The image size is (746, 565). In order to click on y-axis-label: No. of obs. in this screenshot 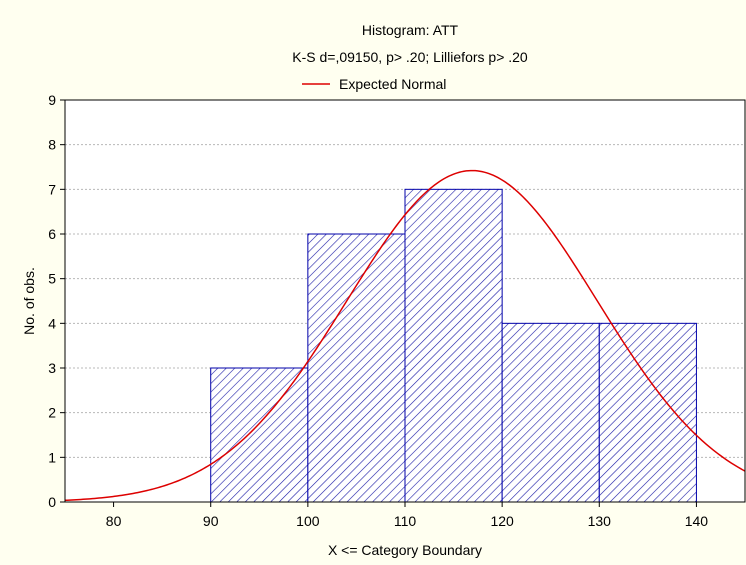, I will do `click(29, 301)`.